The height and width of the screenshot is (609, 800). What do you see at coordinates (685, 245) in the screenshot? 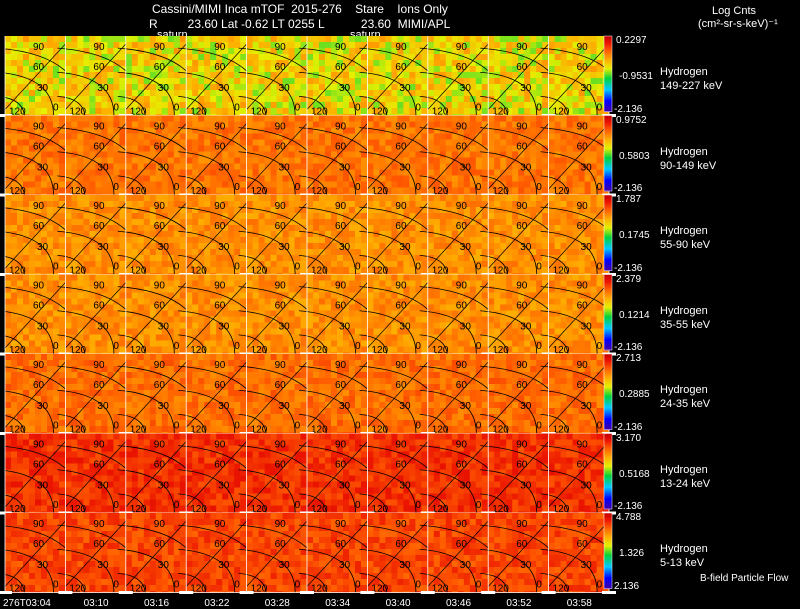
I see `energy-label: 55-90 keV` at bounding box center [685, 245].